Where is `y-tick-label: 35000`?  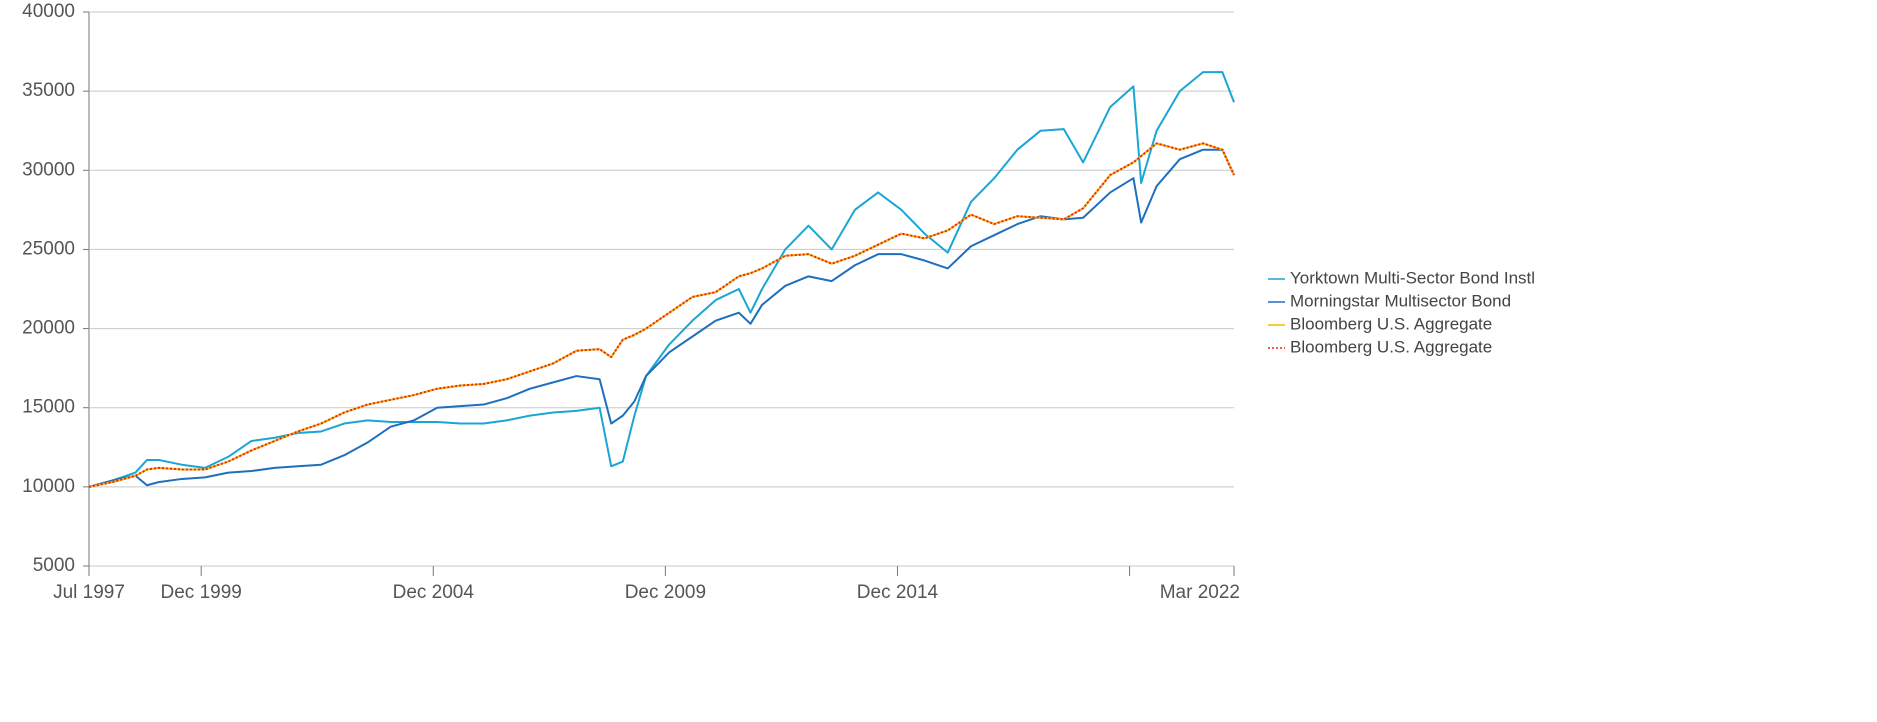
y-tick-label: 35000 is located at coordinates (48, 90).